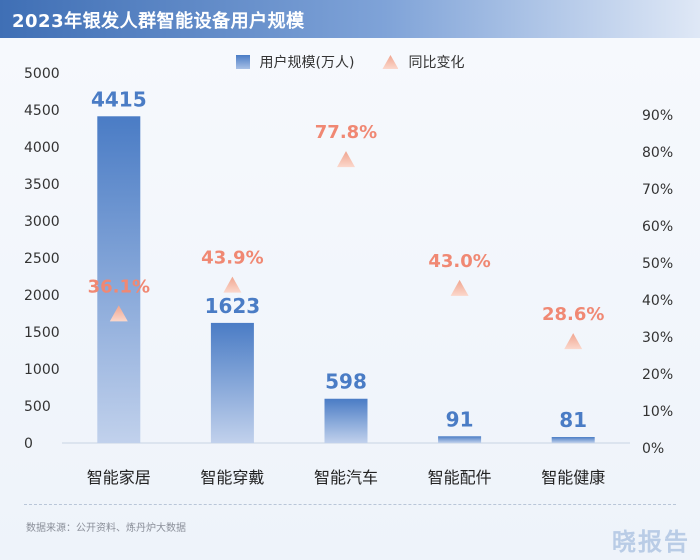  What do you see at coordinates (307, 63) in the screenshot?
I see `legend-bar-label: 用户规模(万人)` at bounding box center [307, 63].